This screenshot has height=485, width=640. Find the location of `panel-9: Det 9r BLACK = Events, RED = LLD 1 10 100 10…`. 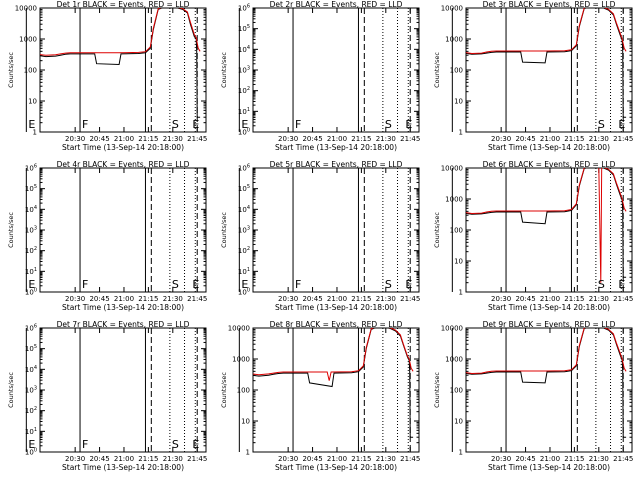

panel-9: Det 9r BLACK = Events, RED = LLD 1 10 100 10… is located at coordinates (533, 396).